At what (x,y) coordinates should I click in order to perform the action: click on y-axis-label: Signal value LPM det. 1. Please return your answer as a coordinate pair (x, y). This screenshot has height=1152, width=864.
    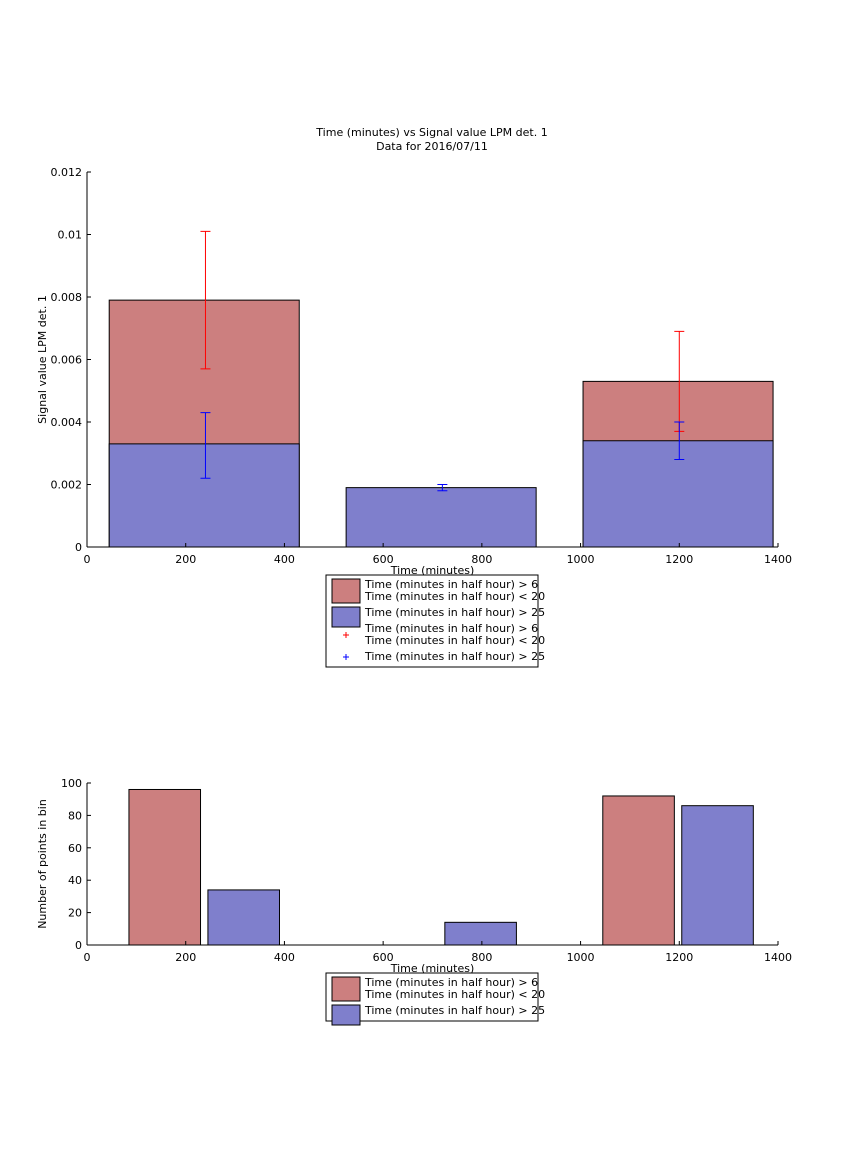
    Looking at the image, I should click on (42, 359).